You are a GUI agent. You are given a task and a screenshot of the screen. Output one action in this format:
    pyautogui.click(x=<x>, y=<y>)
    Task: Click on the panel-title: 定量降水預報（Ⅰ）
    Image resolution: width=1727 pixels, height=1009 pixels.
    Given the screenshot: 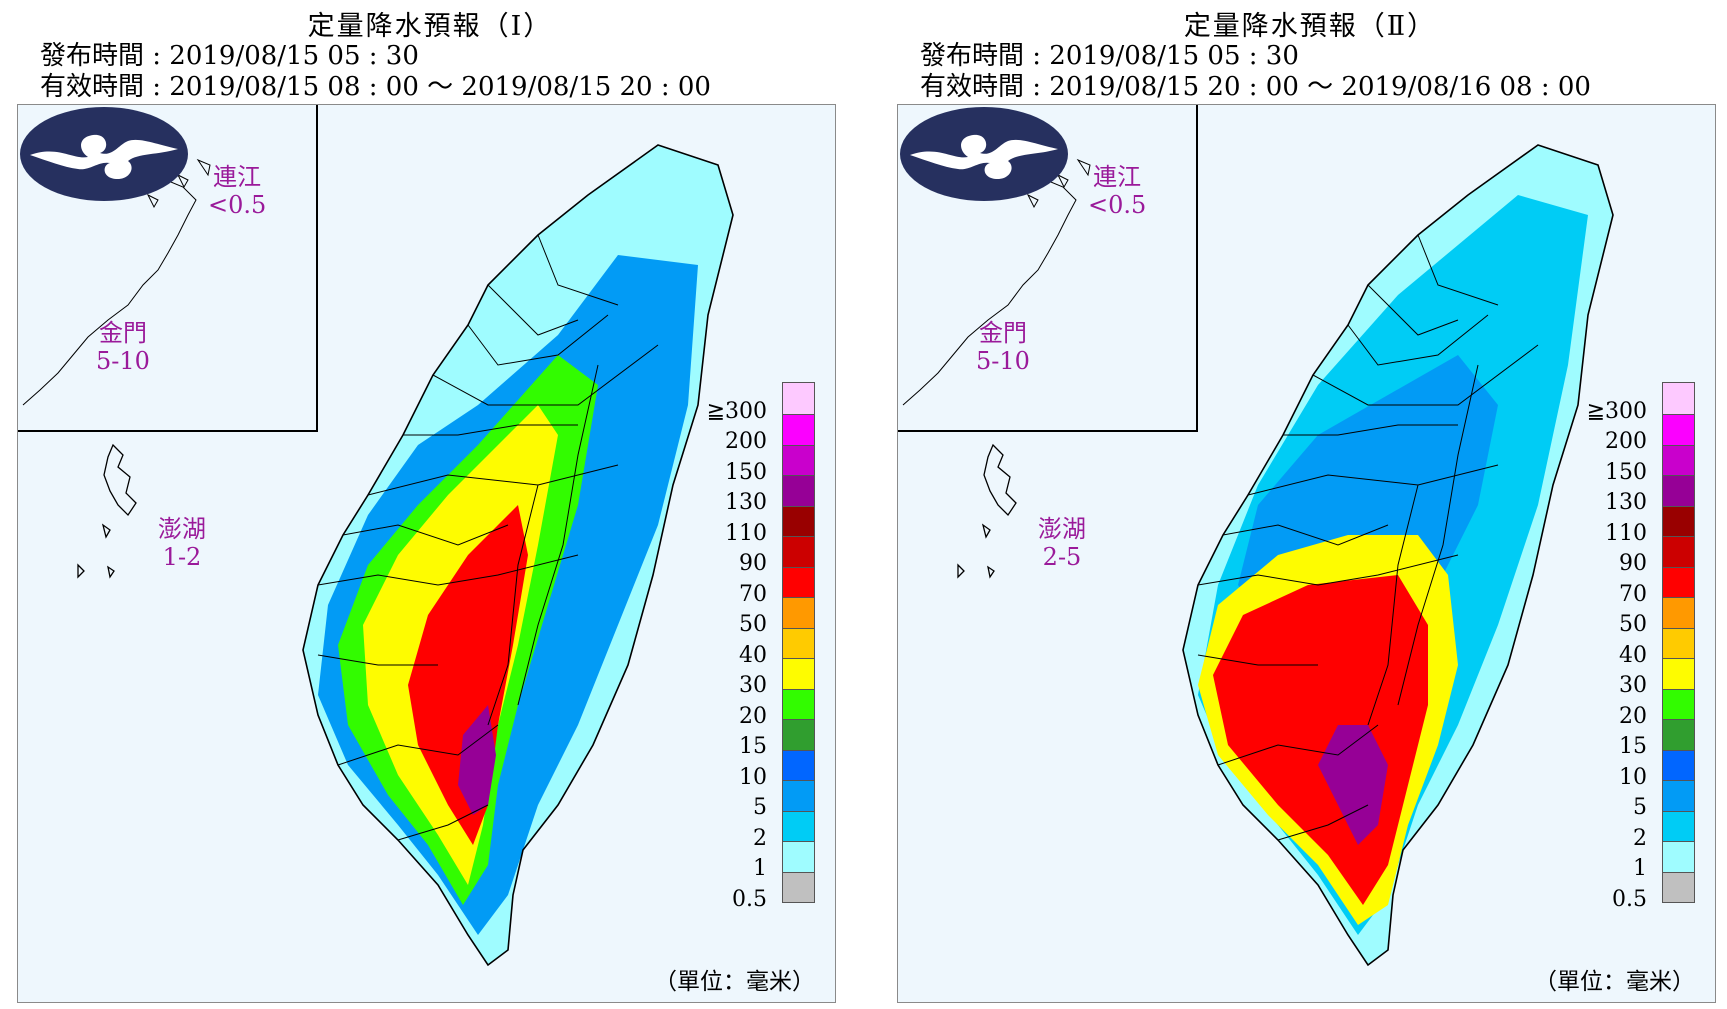 What is the action you would take?
    pyautogui.click(x=430, y=26)
    